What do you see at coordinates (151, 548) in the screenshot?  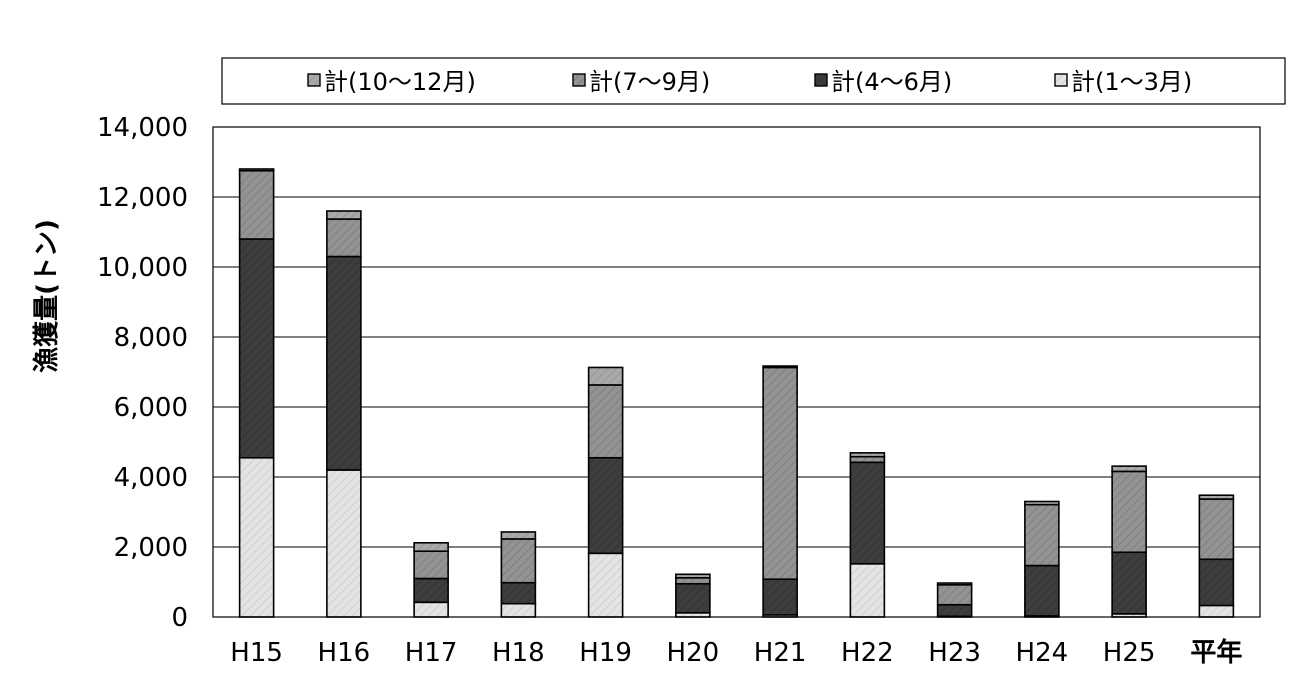 I see `y-tick-label: 2,000` at bounding box center [151, 548].